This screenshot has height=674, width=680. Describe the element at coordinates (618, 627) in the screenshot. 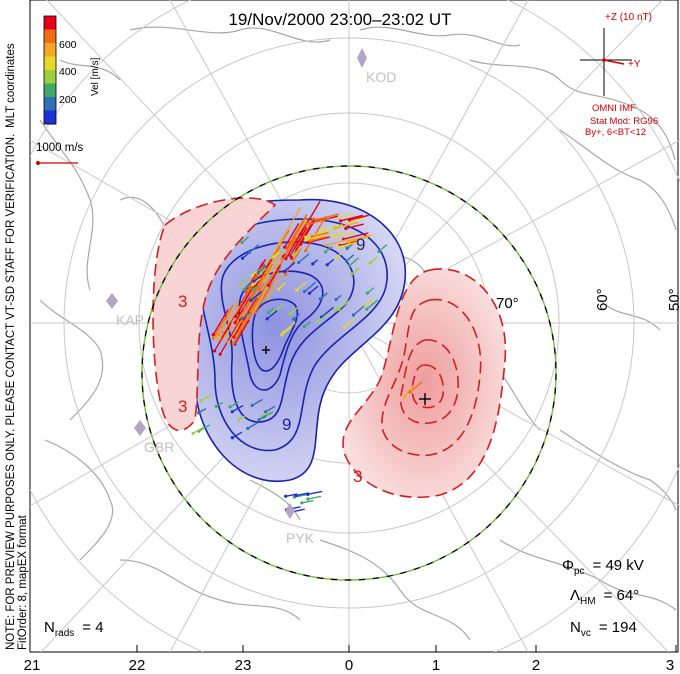

I see `nvc-value: = 194` at that location.